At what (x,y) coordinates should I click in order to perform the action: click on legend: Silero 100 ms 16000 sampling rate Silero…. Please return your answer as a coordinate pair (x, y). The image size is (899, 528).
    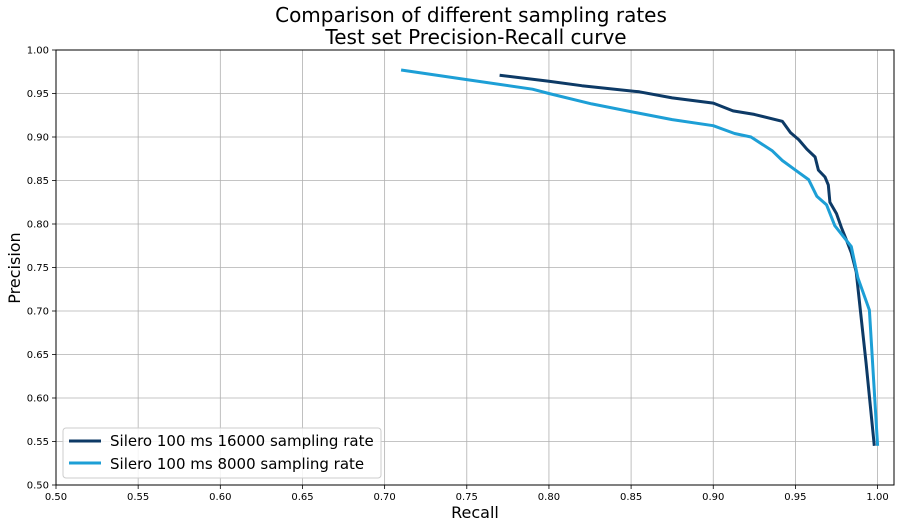
    Looking at the image, I should click on (222, 453).